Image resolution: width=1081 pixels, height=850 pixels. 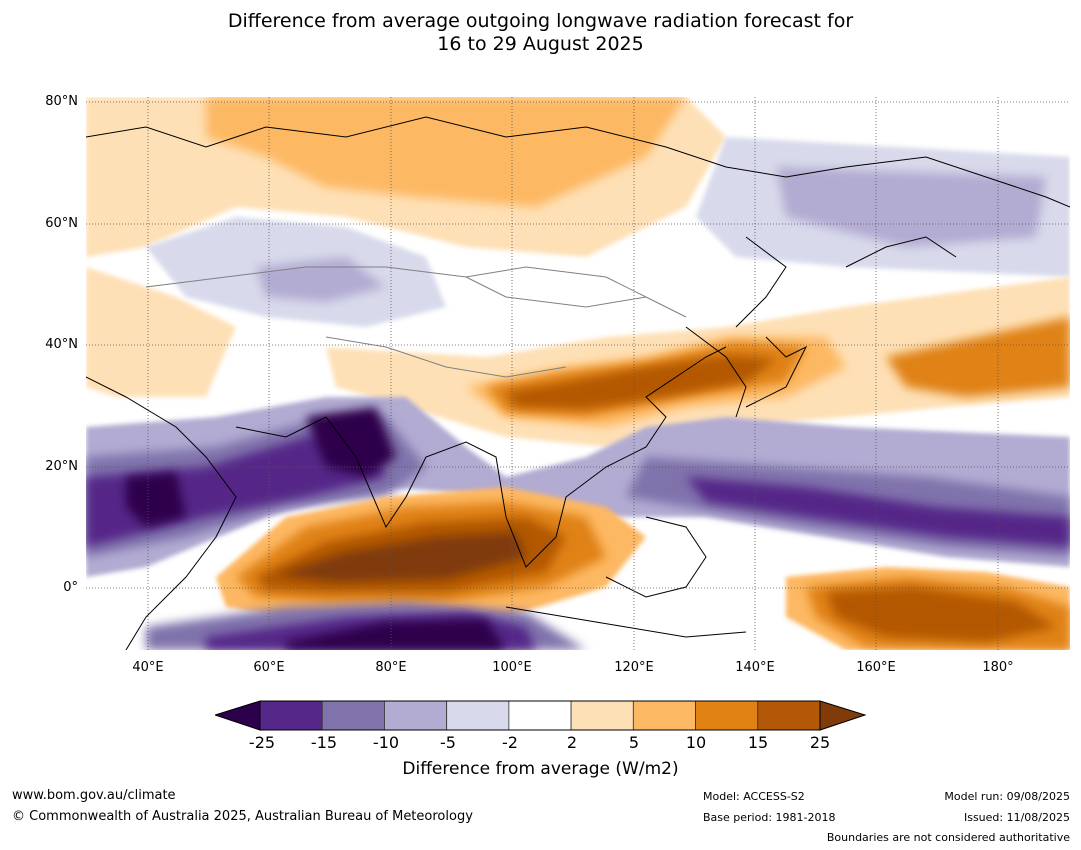 I want to click on lon-label-40e: 40°E, so click(x=148, y=667).